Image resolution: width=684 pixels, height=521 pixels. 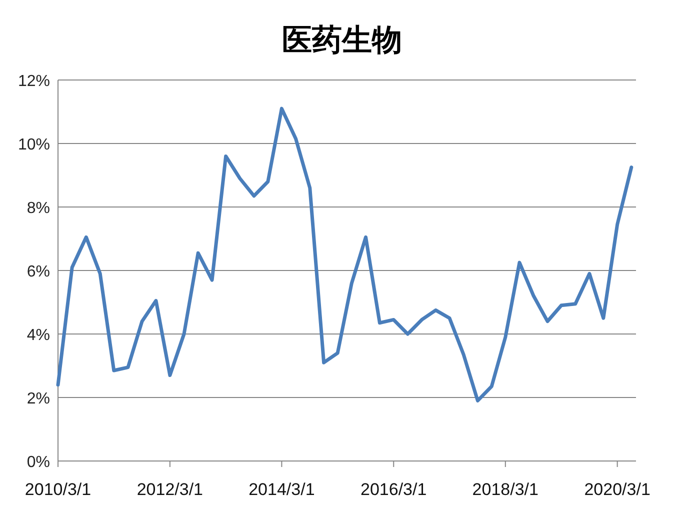 What do you see at coordinates (34, 145) in the screenshot?
I see `y-tick-label: 10%` at bounding box center [34, 145].